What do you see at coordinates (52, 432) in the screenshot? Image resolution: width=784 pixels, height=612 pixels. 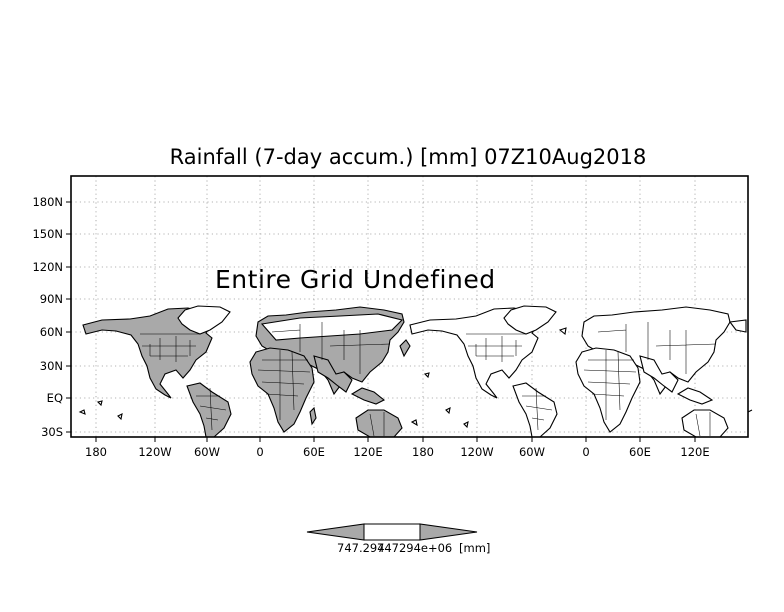 I see `y-tick-label: 30S` at bounding box center [52, 432].